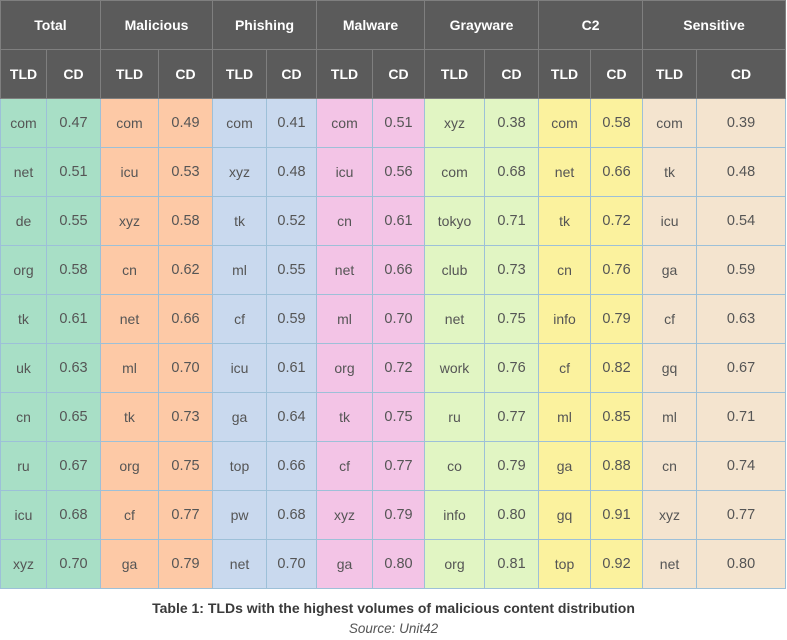 This screenshot has height=640, width=787. I want to click on tld-cell: de, so click(23, 221).